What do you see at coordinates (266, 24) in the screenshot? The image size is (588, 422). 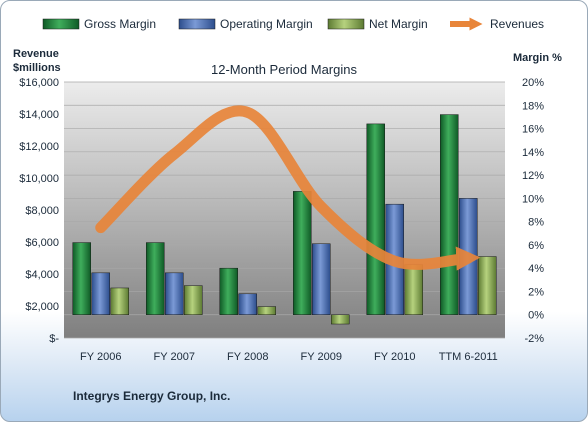 I see `legend-label: Operating Margin` at bounding box center [266, 24].